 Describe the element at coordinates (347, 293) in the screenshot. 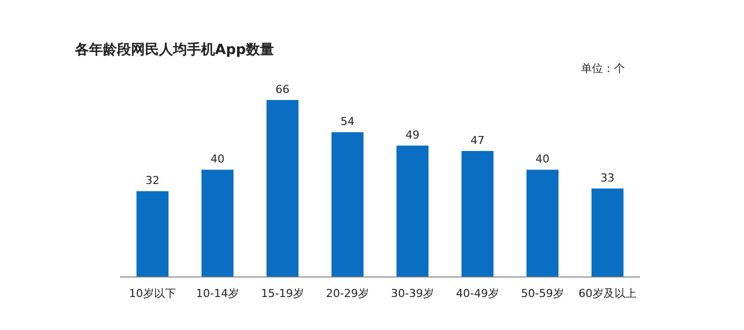

I see `x-tick-label: 20-29岁` at that location.